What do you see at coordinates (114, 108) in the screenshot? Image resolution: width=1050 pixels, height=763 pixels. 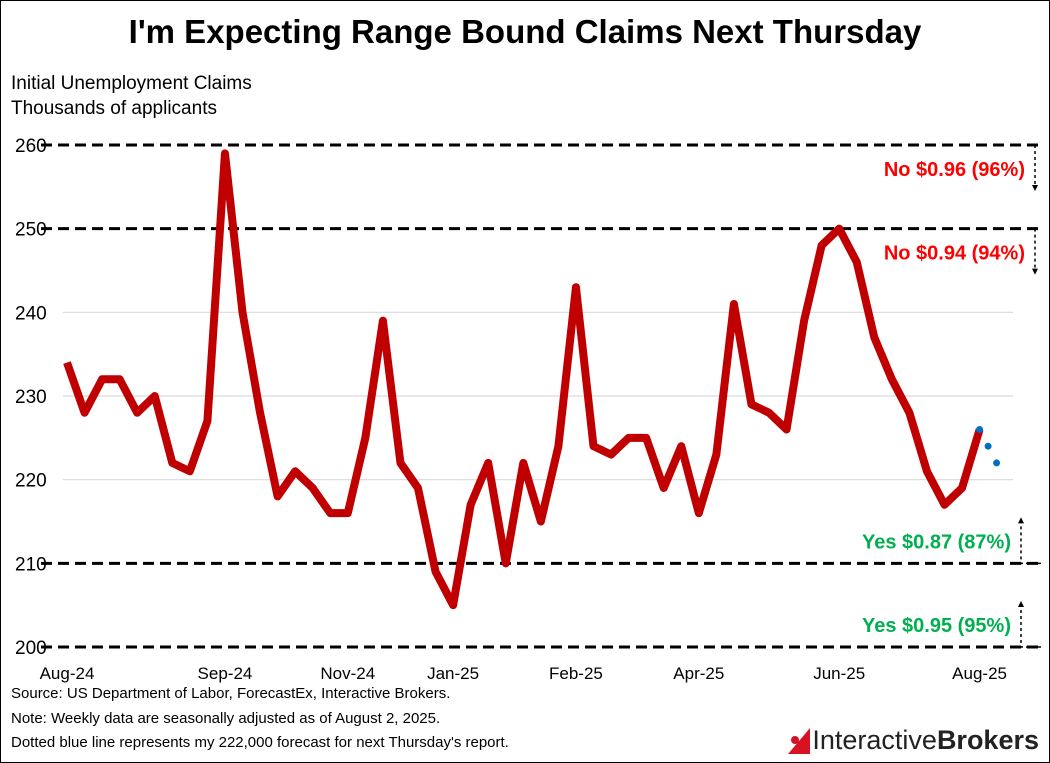 I see `y-axis-label-line2: Thousands of applicants` at bounding box center [114, 108].